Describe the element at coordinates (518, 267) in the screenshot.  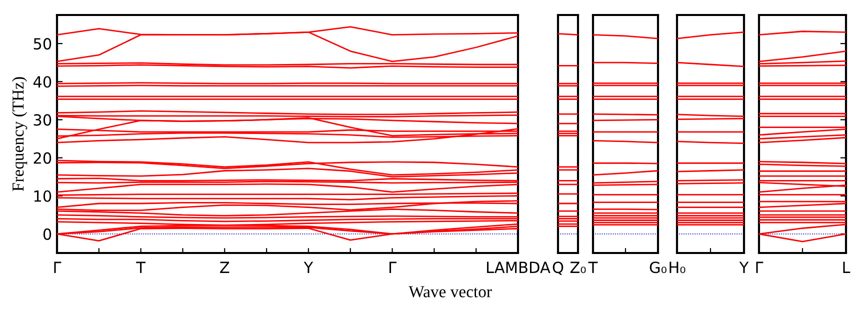
I see `x-tick-label: LAMBDA` at that location.